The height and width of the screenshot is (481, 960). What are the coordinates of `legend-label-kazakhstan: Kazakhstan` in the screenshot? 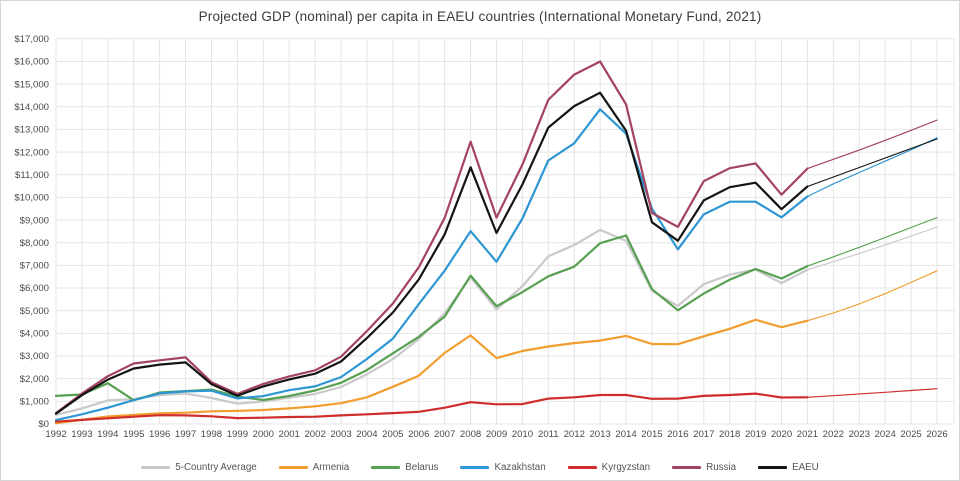 It's located at (520, 467).